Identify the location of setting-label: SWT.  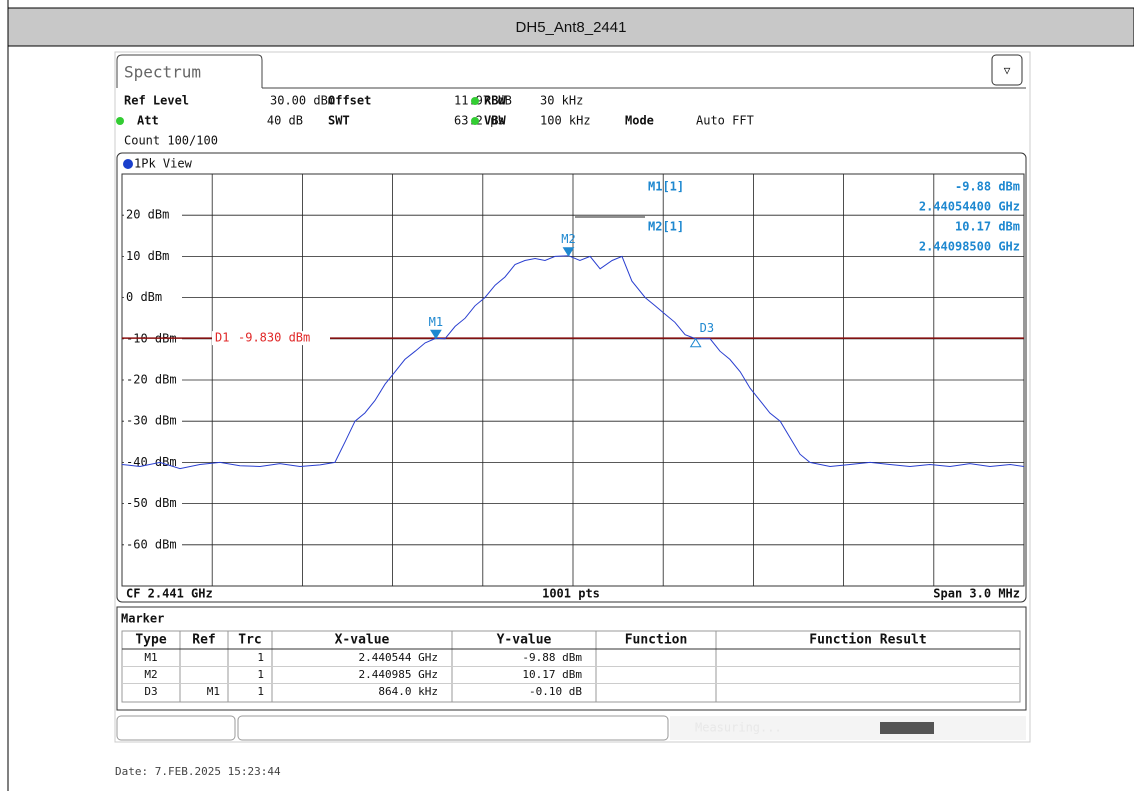
(339, 121).